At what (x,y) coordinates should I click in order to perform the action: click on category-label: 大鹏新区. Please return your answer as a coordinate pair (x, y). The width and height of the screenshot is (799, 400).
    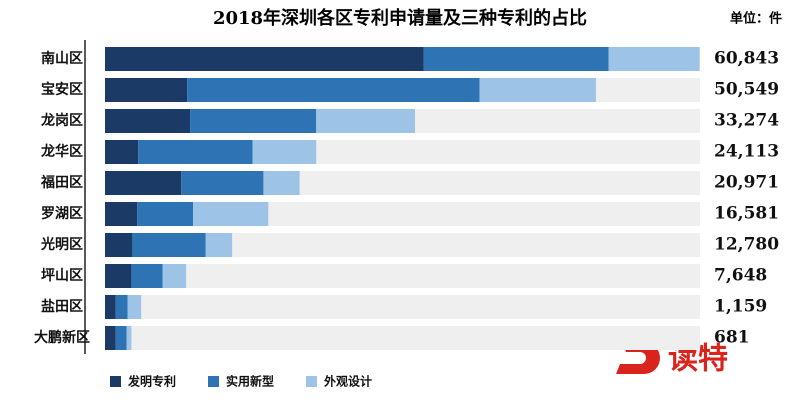
    Looking at the image, I should click on (62, 337).